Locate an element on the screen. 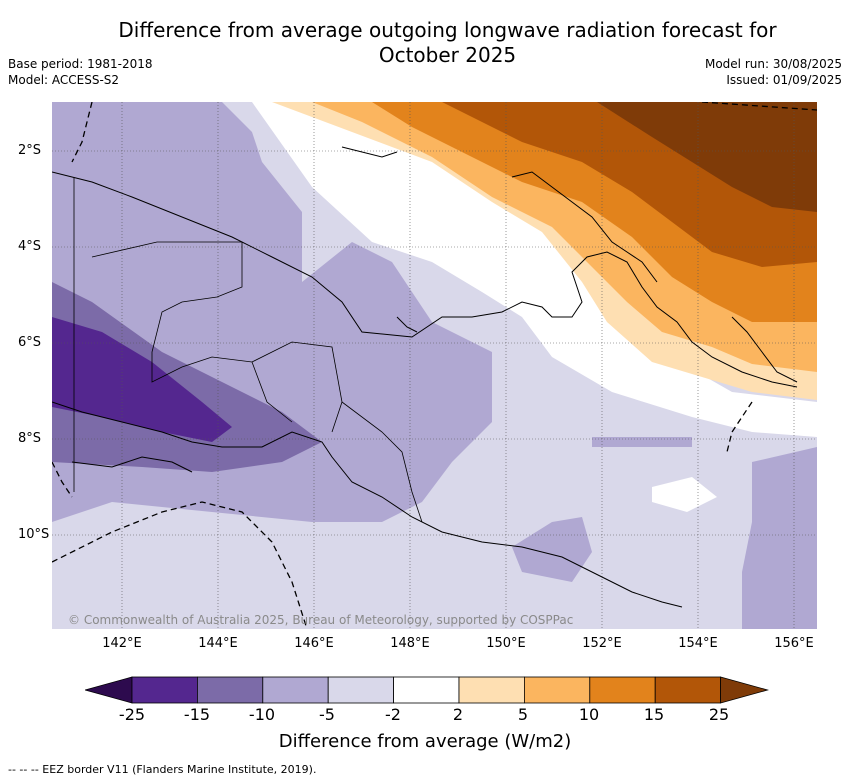 The image size is (850, 781). lat-label: 8°S is located at coordinates (30, 438).